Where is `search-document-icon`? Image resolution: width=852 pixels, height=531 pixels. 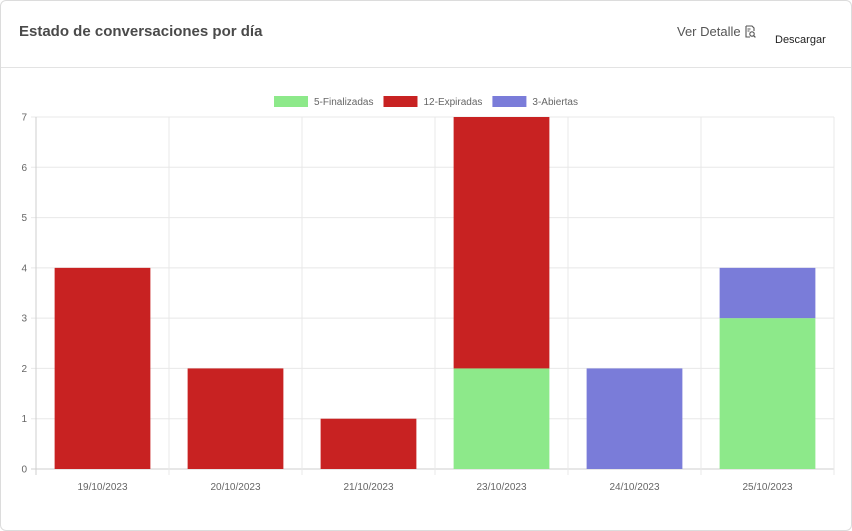 search-document-icon is located at coordinates (750, 31).